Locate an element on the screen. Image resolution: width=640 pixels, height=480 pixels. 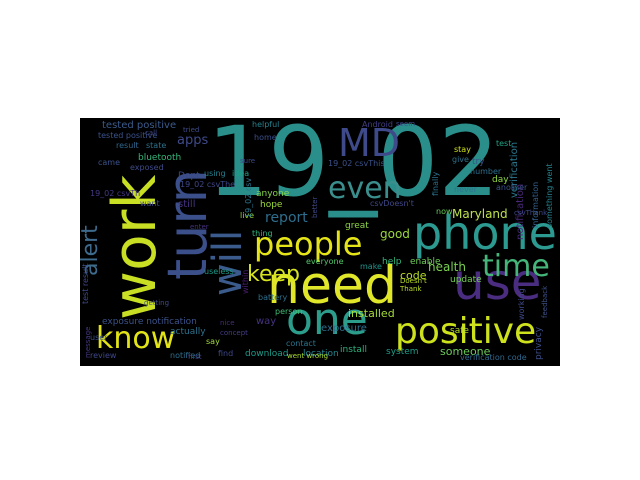
word-exposure: exposure is located at coordinates (344, 328).